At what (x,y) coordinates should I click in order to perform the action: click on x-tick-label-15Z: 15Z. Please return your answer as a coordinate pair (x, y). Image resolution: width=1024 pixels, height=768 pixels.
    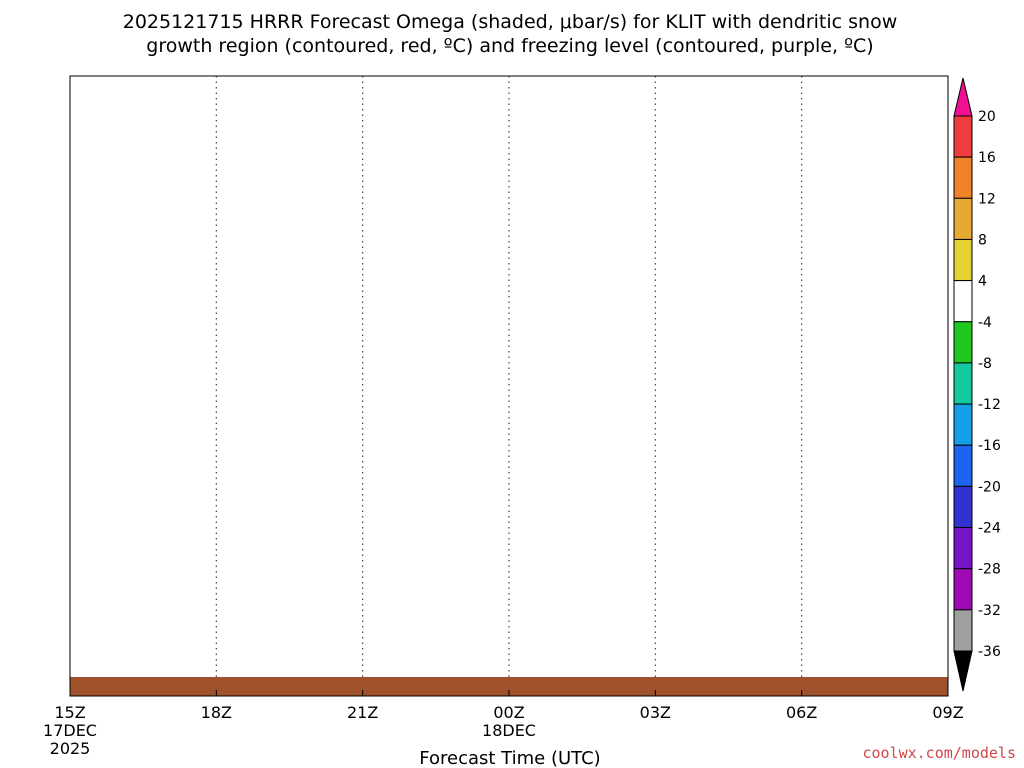
    Looking at the image, I should click on (69, 712).